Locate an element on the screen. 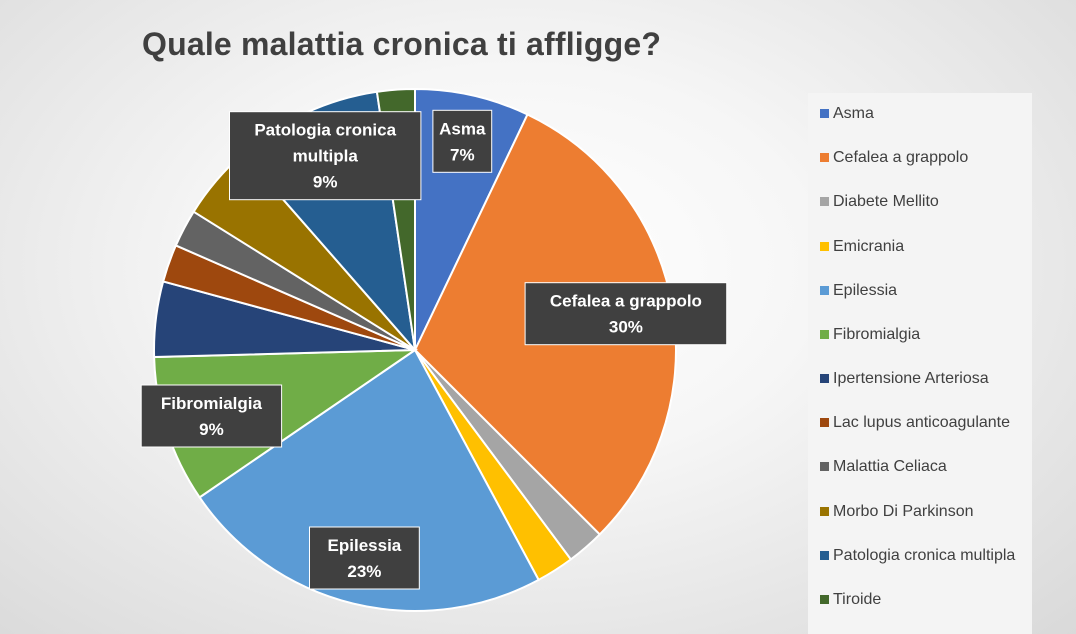 The image size is (1076, 634). data-label-text: multipla is located at coordinates (326, 156).